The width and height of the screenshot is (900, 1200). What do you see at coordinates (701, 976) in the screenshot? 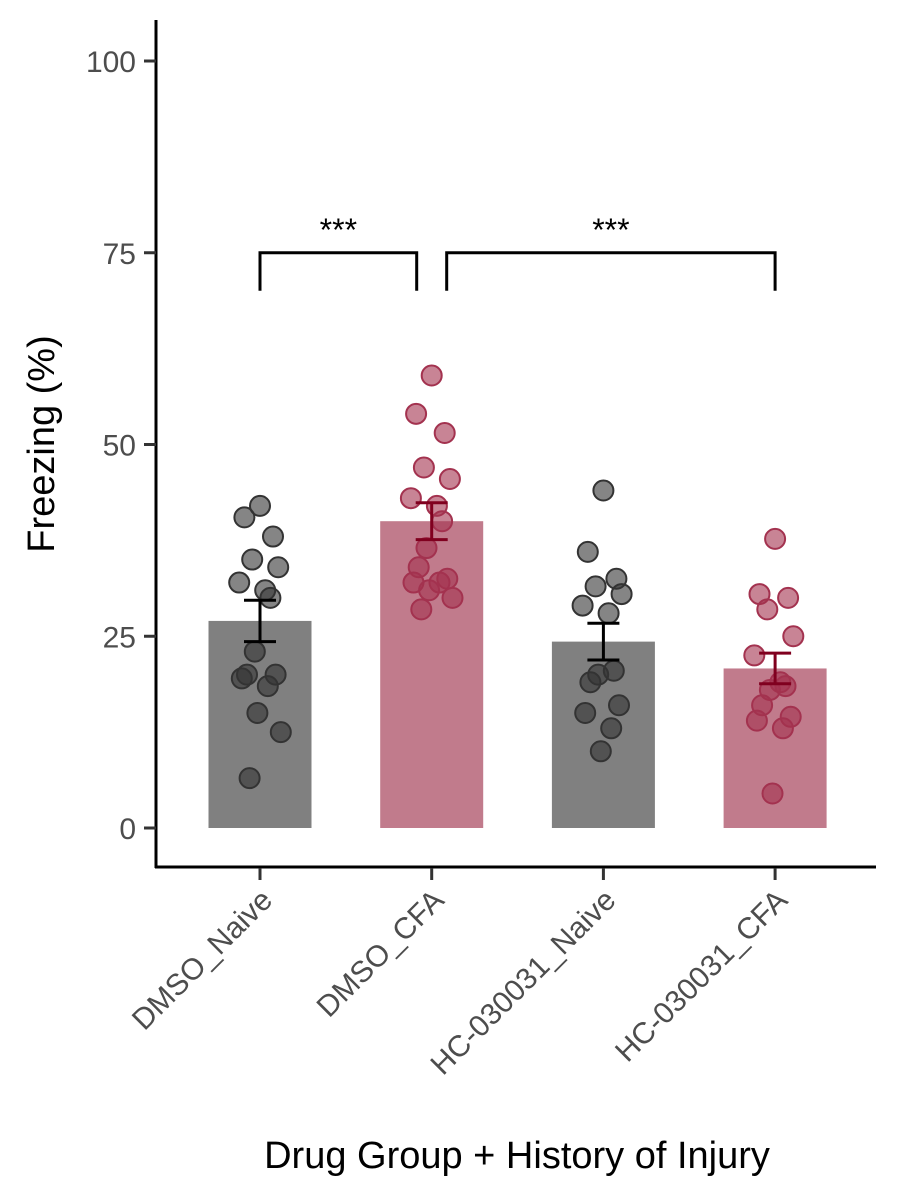
I see `x-tick-label: HC-030031_CFA` at bounding box center [701, 976].